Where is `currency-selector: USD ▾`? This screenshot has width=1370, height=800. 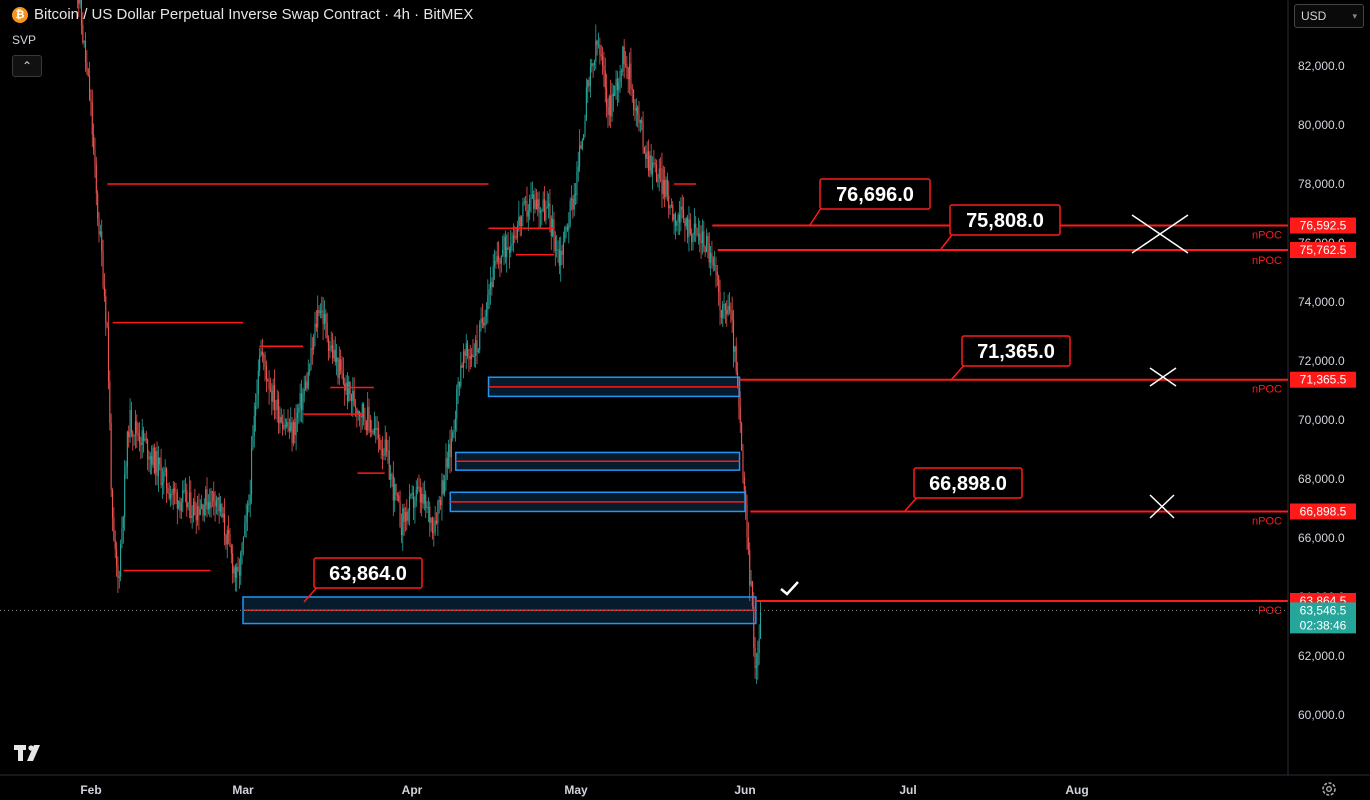 currency-selector: USD ▾ is located at coordinates (1329, 16).